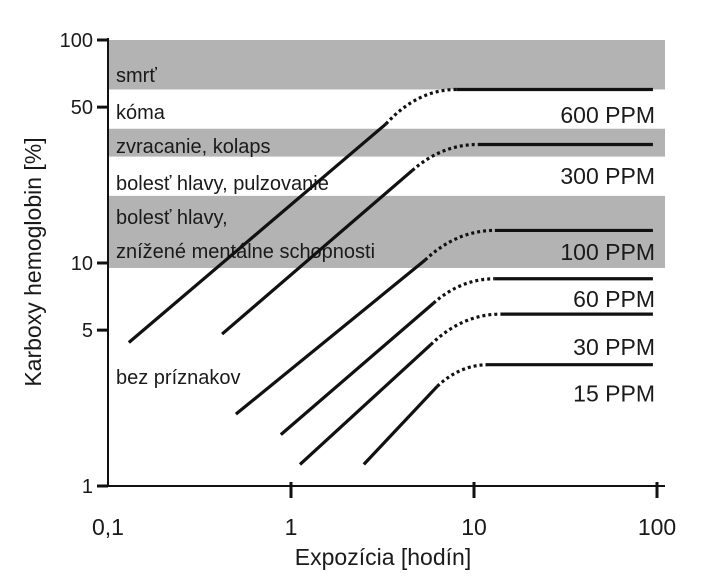 This screenshot has height=584, width=708. What do you see at coordinates (614, 393) in the screenshot?
I see `series-label-15-ppm: 15 PPM` at bounding box center [614, 393].